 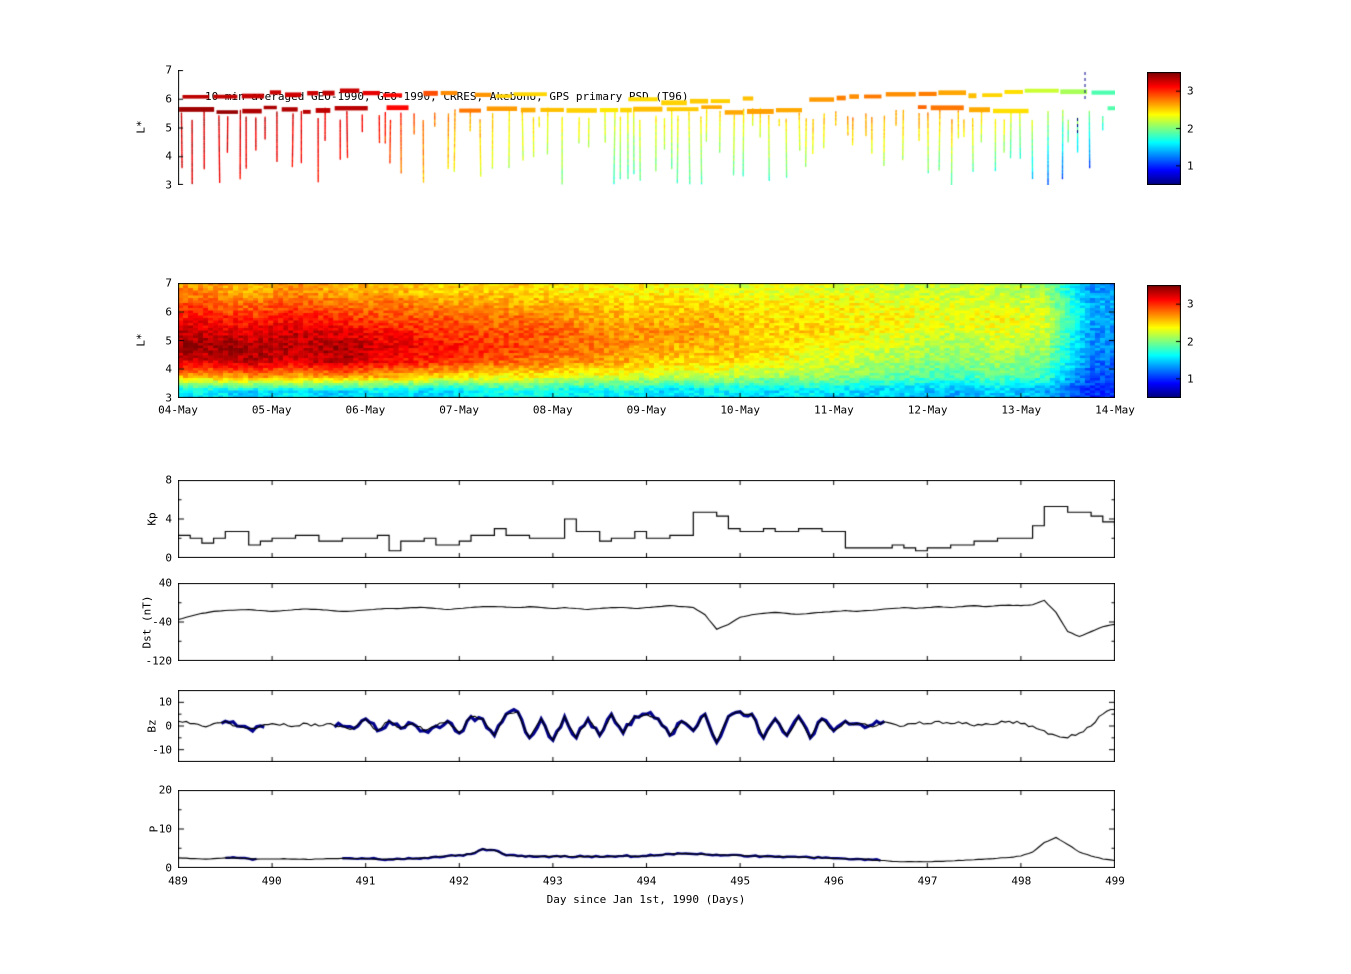 I want to click on colorbar-bottom, so click(x=1164, y=341).